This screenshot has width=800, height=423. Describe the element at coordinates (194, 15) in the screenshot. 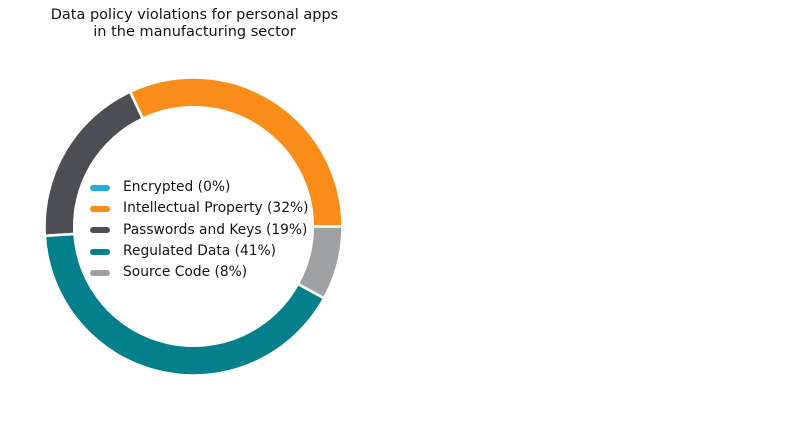

I see `chart-title-line1: Data policy violations for personal apps` at that location.